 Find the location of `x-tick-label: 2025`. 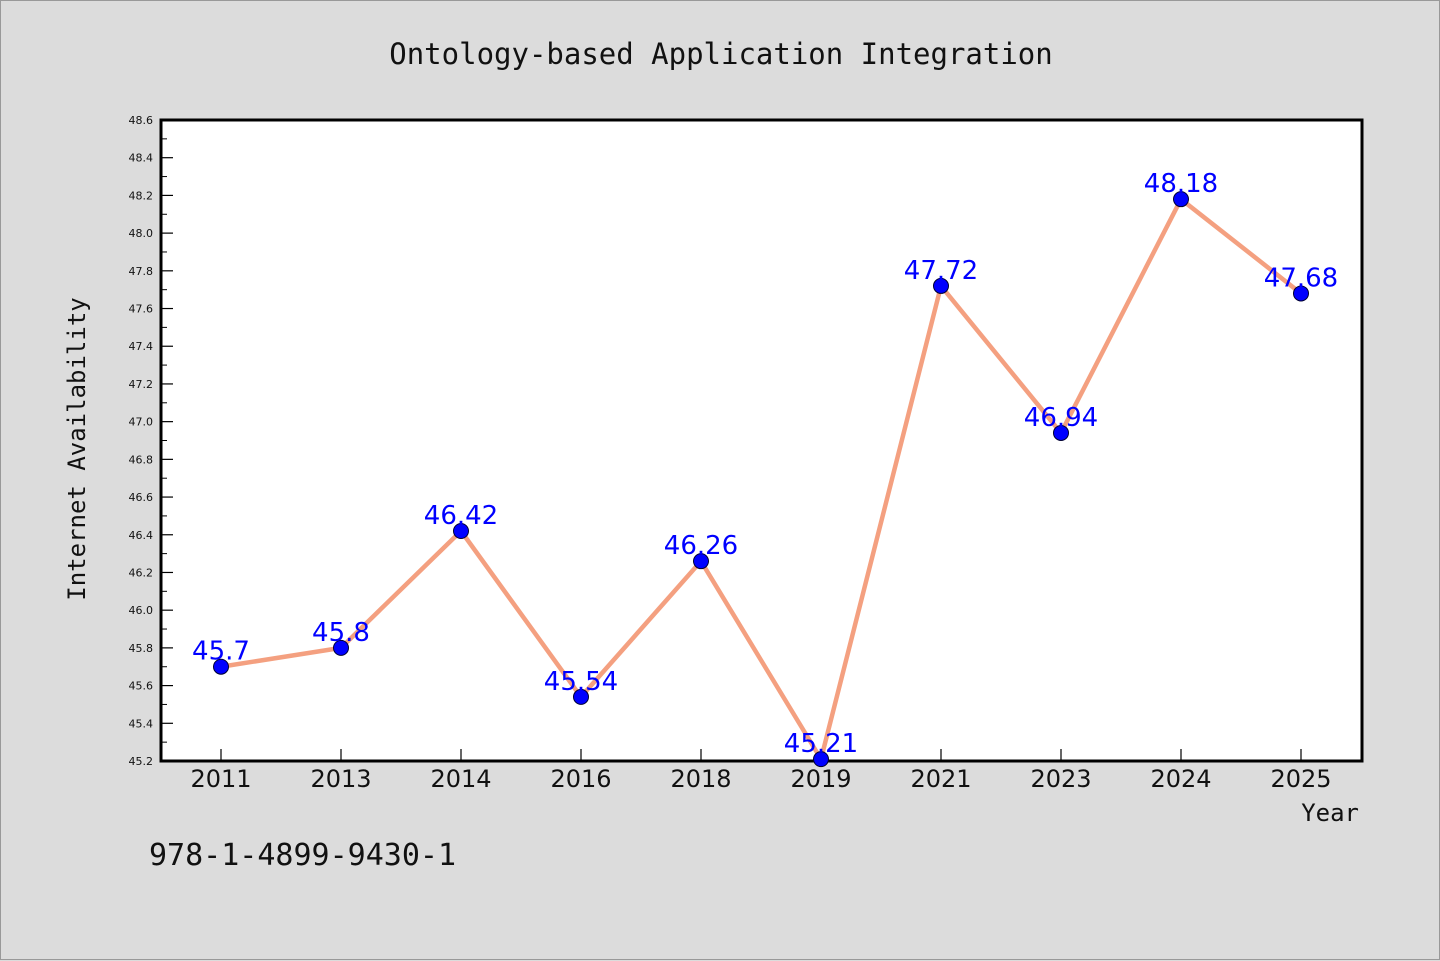

x-tick-label: 2025 is located at coordinates (1300, 779).